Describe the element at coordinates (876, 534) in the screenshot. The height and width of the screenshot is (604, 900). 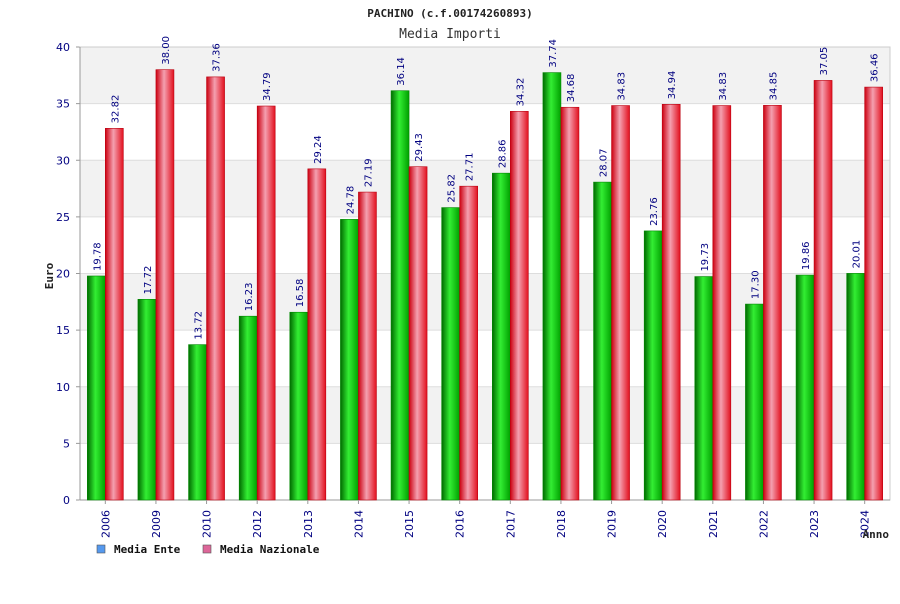
I see `x-axis-label: Anno` at that location.